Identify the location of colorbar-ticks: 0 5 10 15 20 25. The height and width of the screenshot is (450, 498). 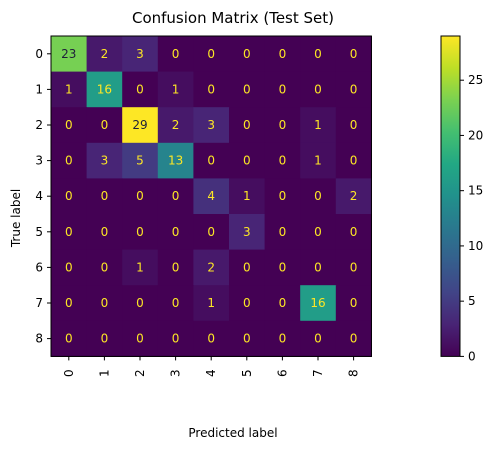
(471, 218).